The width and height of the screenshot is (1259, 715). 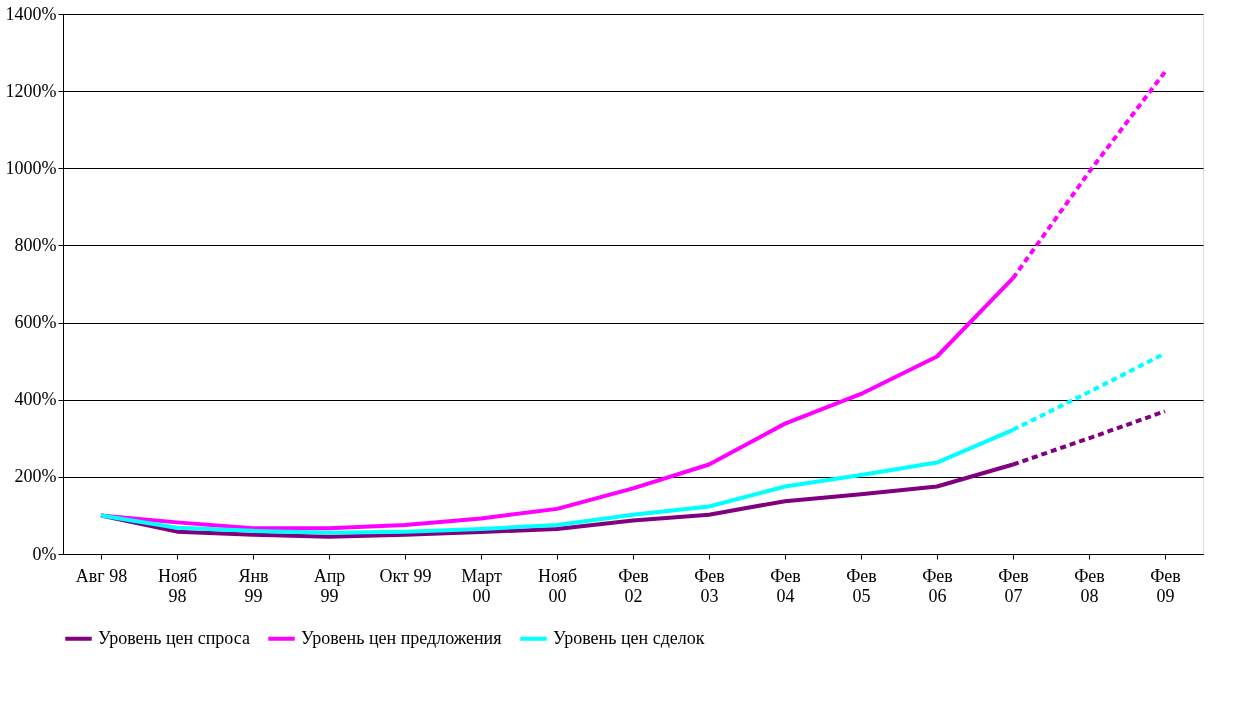 What do you see at coordinates (31, 90) in the screenshot?
I see `y-tick-label: 1200%` at bounding box center [31, 90].